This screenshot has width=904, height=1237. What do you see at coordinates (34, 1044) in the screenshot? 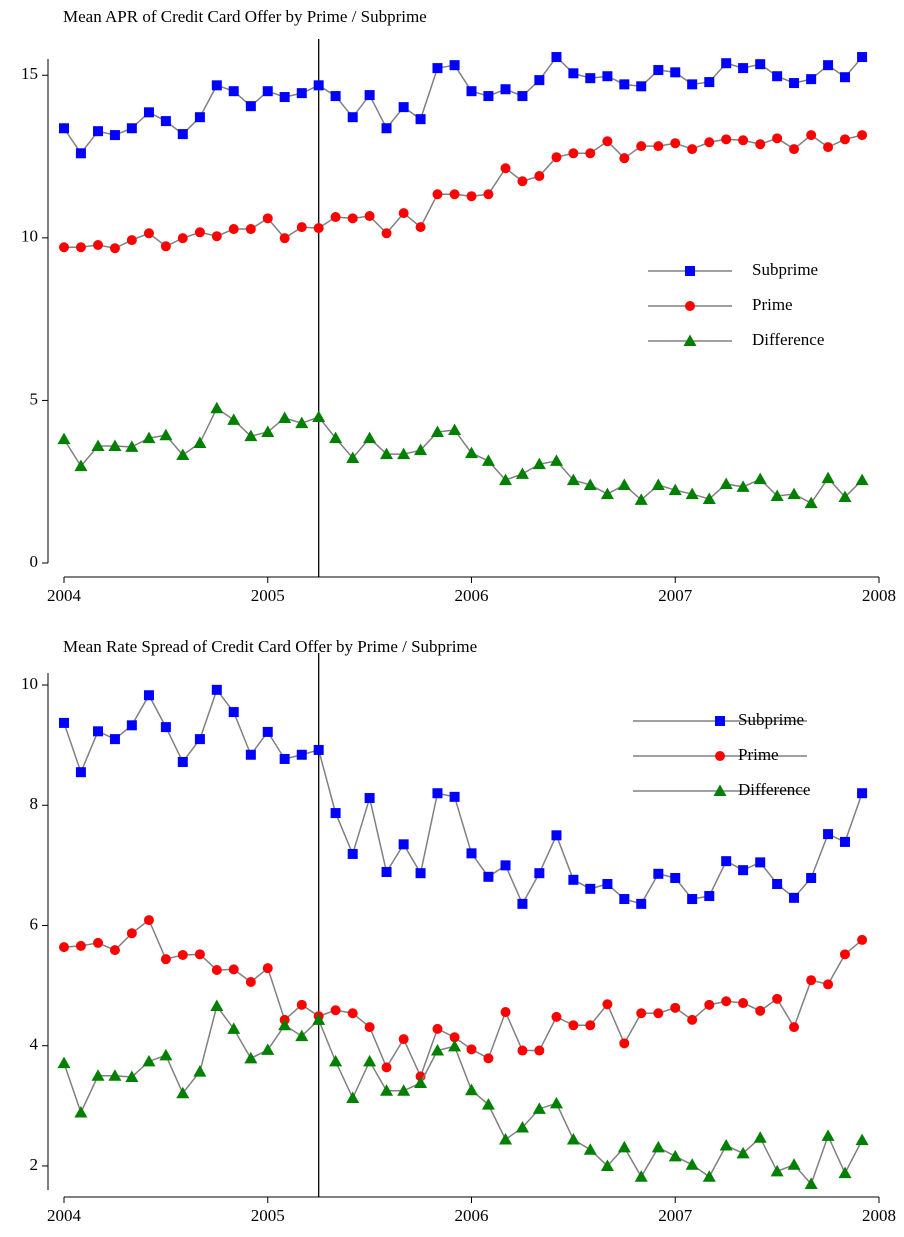
I see `y-tick-label: 4` at bounding box center [34, 1044].